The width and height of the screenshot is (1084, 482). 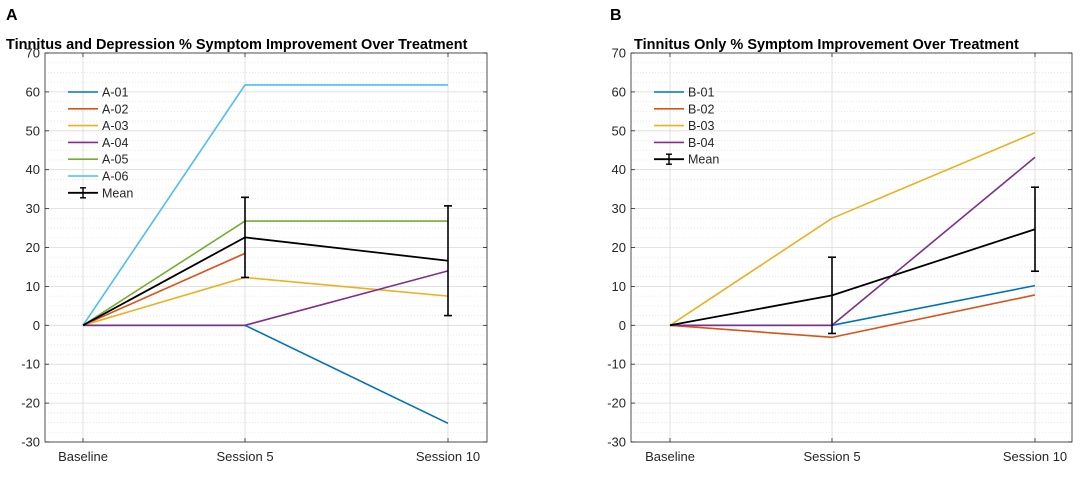 I want to click on legend-label: B-02, so click(x=701, y=109).